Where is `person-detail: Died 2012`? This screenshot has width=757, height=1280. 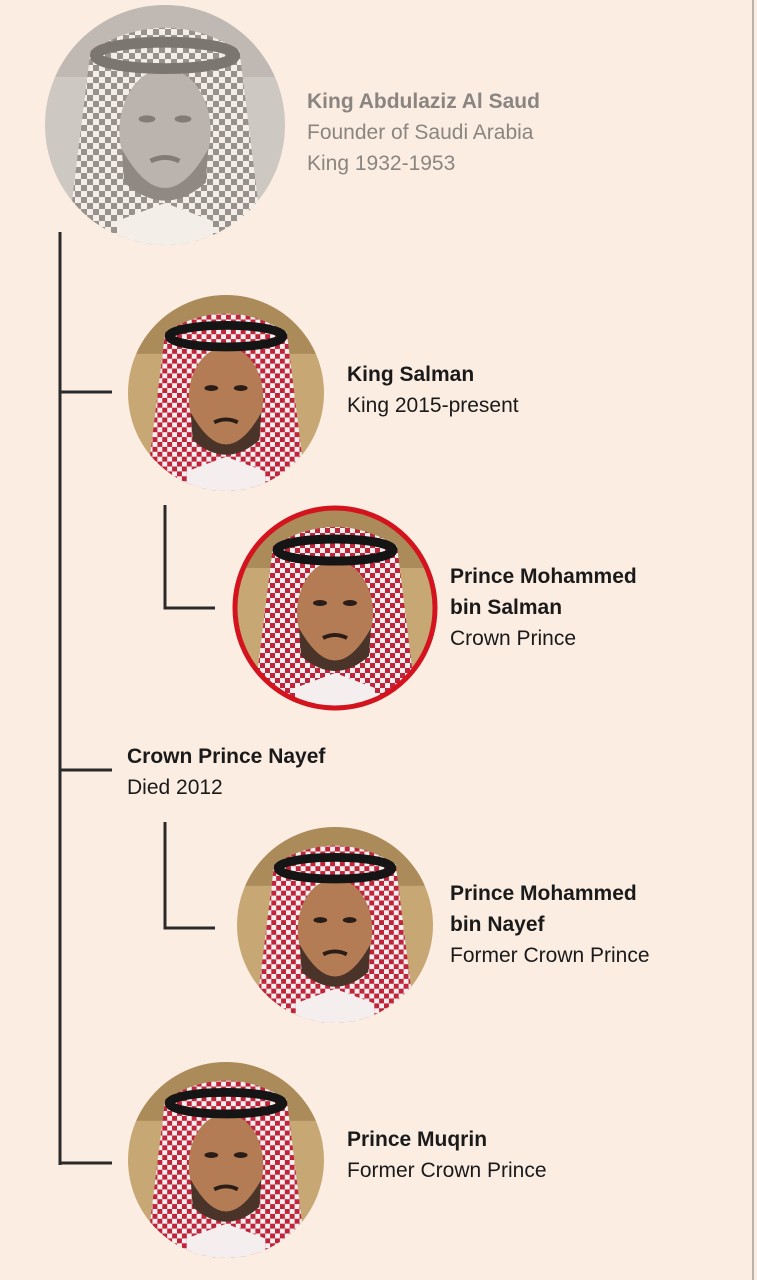
person-detail: Died 2012 is located at coordinates (175, 787).